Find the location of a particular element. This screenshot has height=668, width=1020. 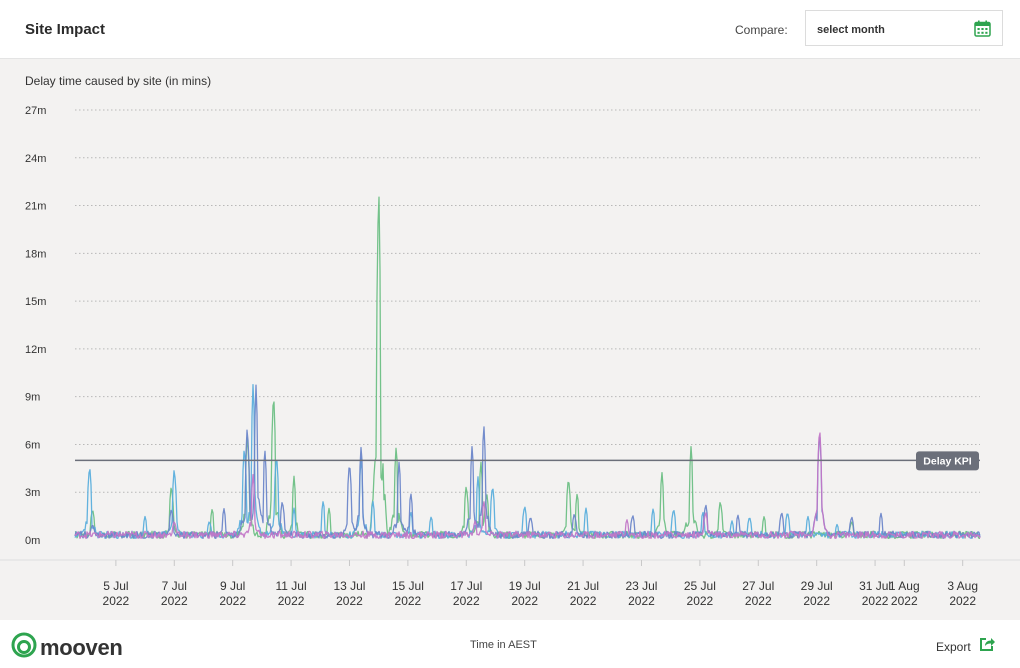

x-tick-label: 27 Jul is located at coordinates (758, 586).